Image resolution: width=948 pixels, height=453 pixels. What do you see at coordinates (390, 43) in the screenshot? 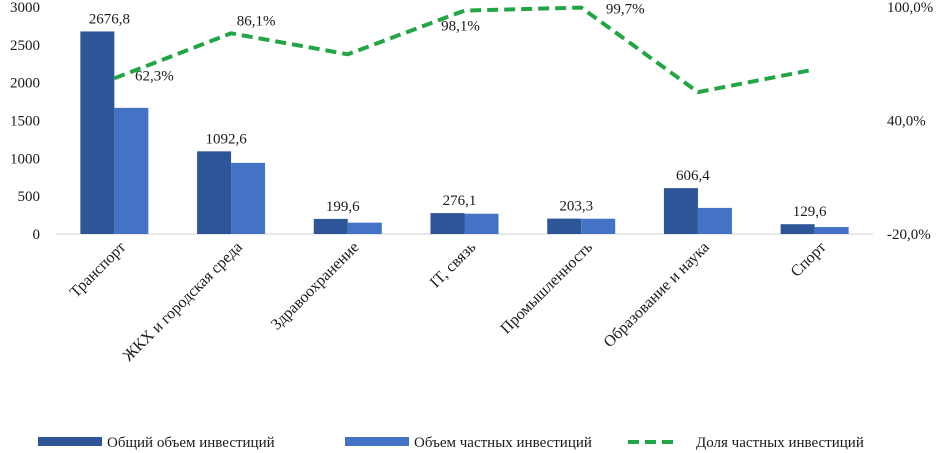
I see `line-data-labels: 62,3% 86,1% 98,1% 99,7%` at bounding box center [390, 43].